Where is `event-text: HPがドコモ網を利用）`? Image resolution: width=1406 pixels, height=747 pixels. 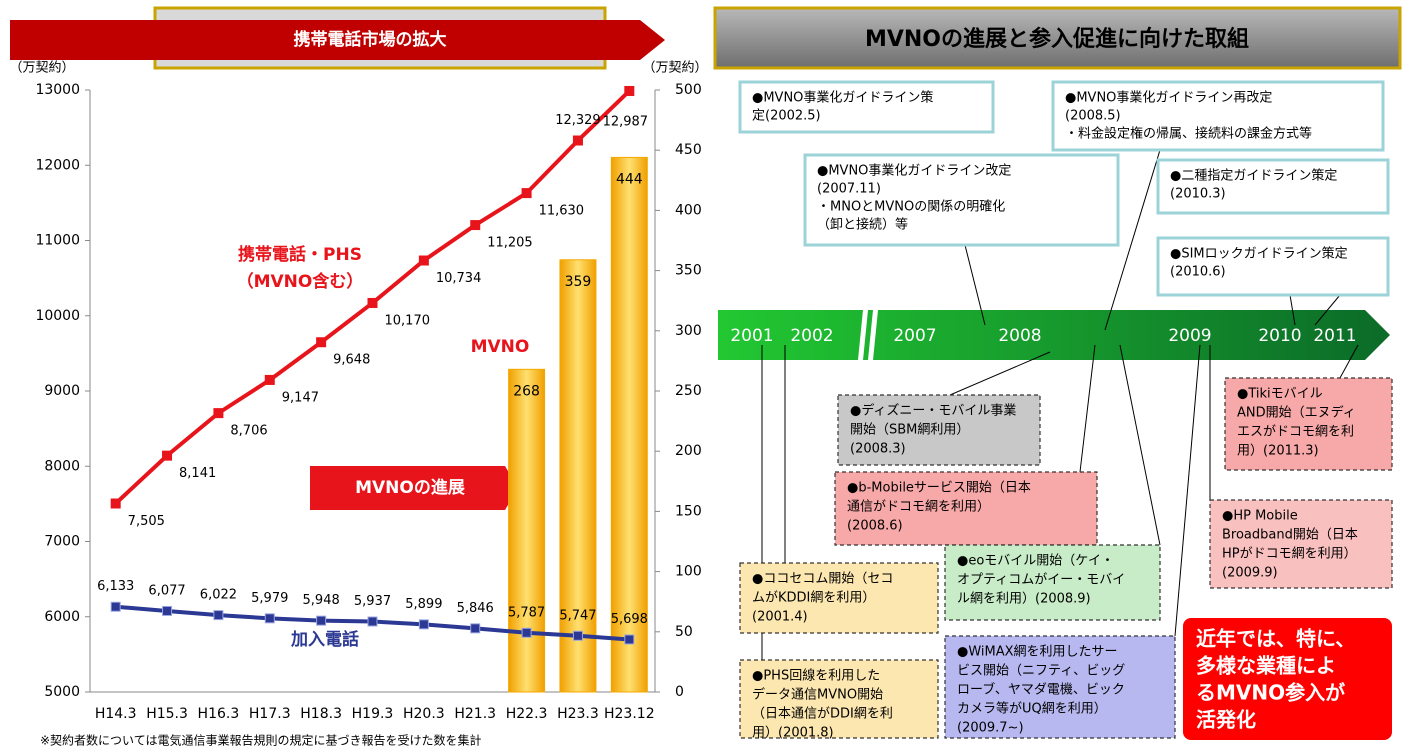 event-text: HPがドコモ網を利用） is located at coordinates (1289, 554).